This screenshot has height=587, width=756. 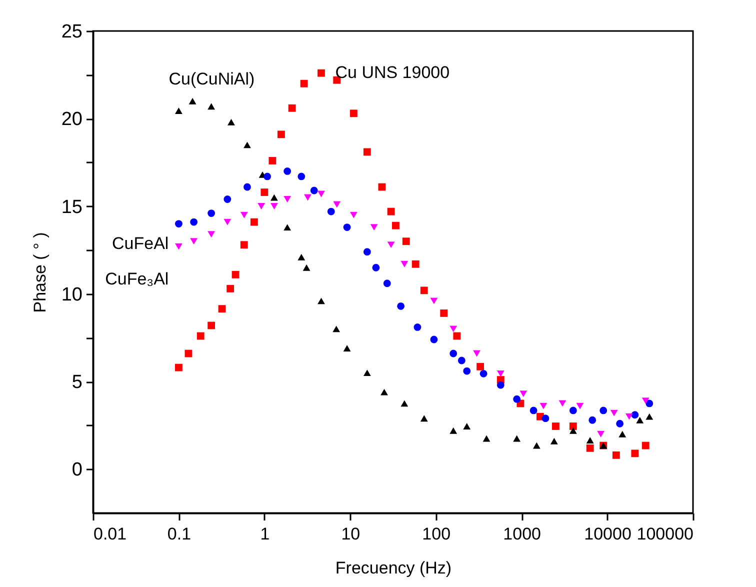 I want to click on x-tick-label: 10000, so click(x=608, y=534).